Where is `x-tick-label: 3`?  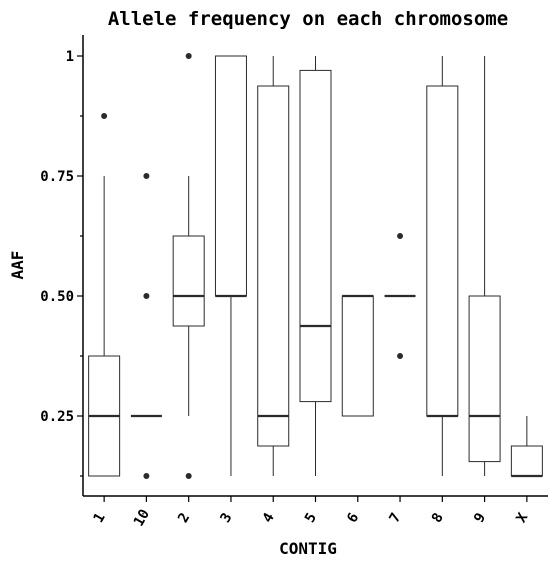 x-tick-label: 3 is located at coordinates (226, 517).